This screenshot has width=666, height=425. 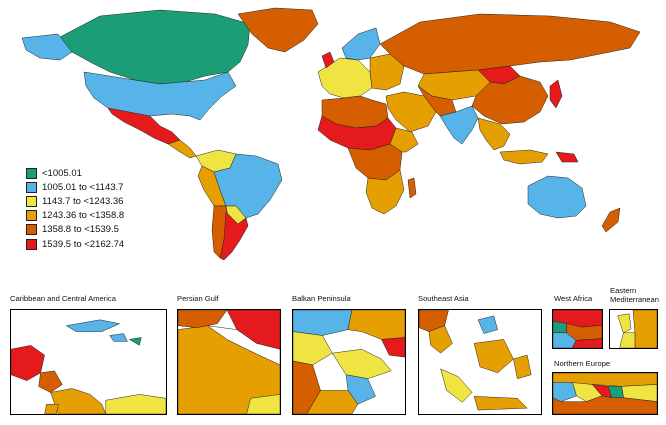 I want to click on inset-northern-europe, so click(x=605, y=393).